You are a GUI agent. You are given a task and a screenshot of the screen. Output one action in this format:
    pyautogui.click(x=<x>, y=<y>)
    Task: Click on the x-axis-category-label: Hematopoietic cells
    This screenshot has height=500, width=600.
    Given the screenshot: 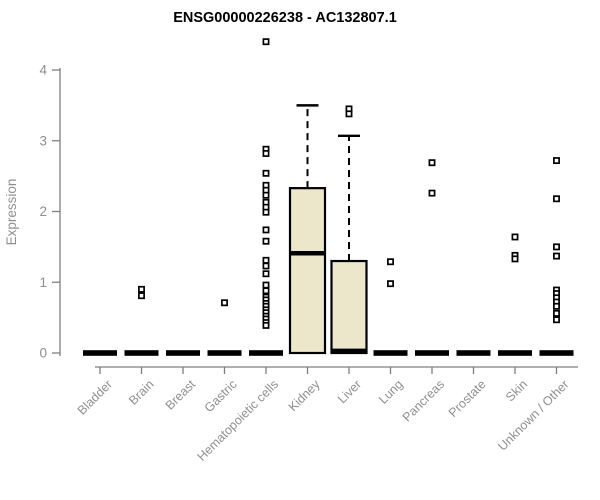 What is the action you would take?
    pyautogui.click(x=238, y=420)
    